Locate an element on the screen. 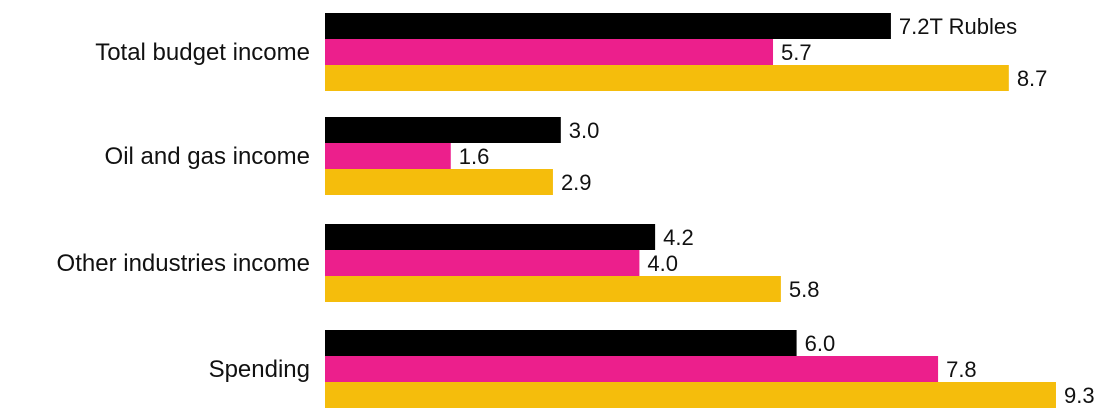 The image size is (1114, 410). category-label: Spending is located at coordinates (259, 369).